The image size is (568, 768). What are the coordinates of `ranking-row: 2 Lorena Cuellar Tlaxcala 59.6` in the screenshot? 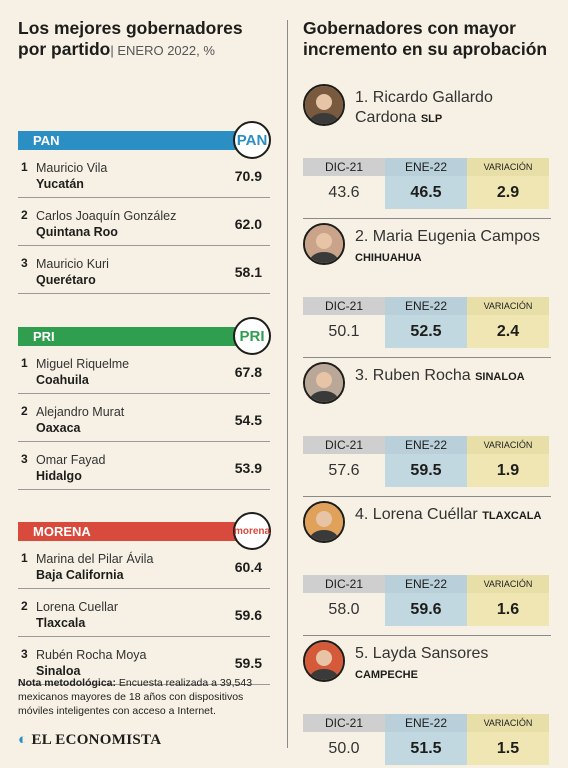 It's located at (144, 613).